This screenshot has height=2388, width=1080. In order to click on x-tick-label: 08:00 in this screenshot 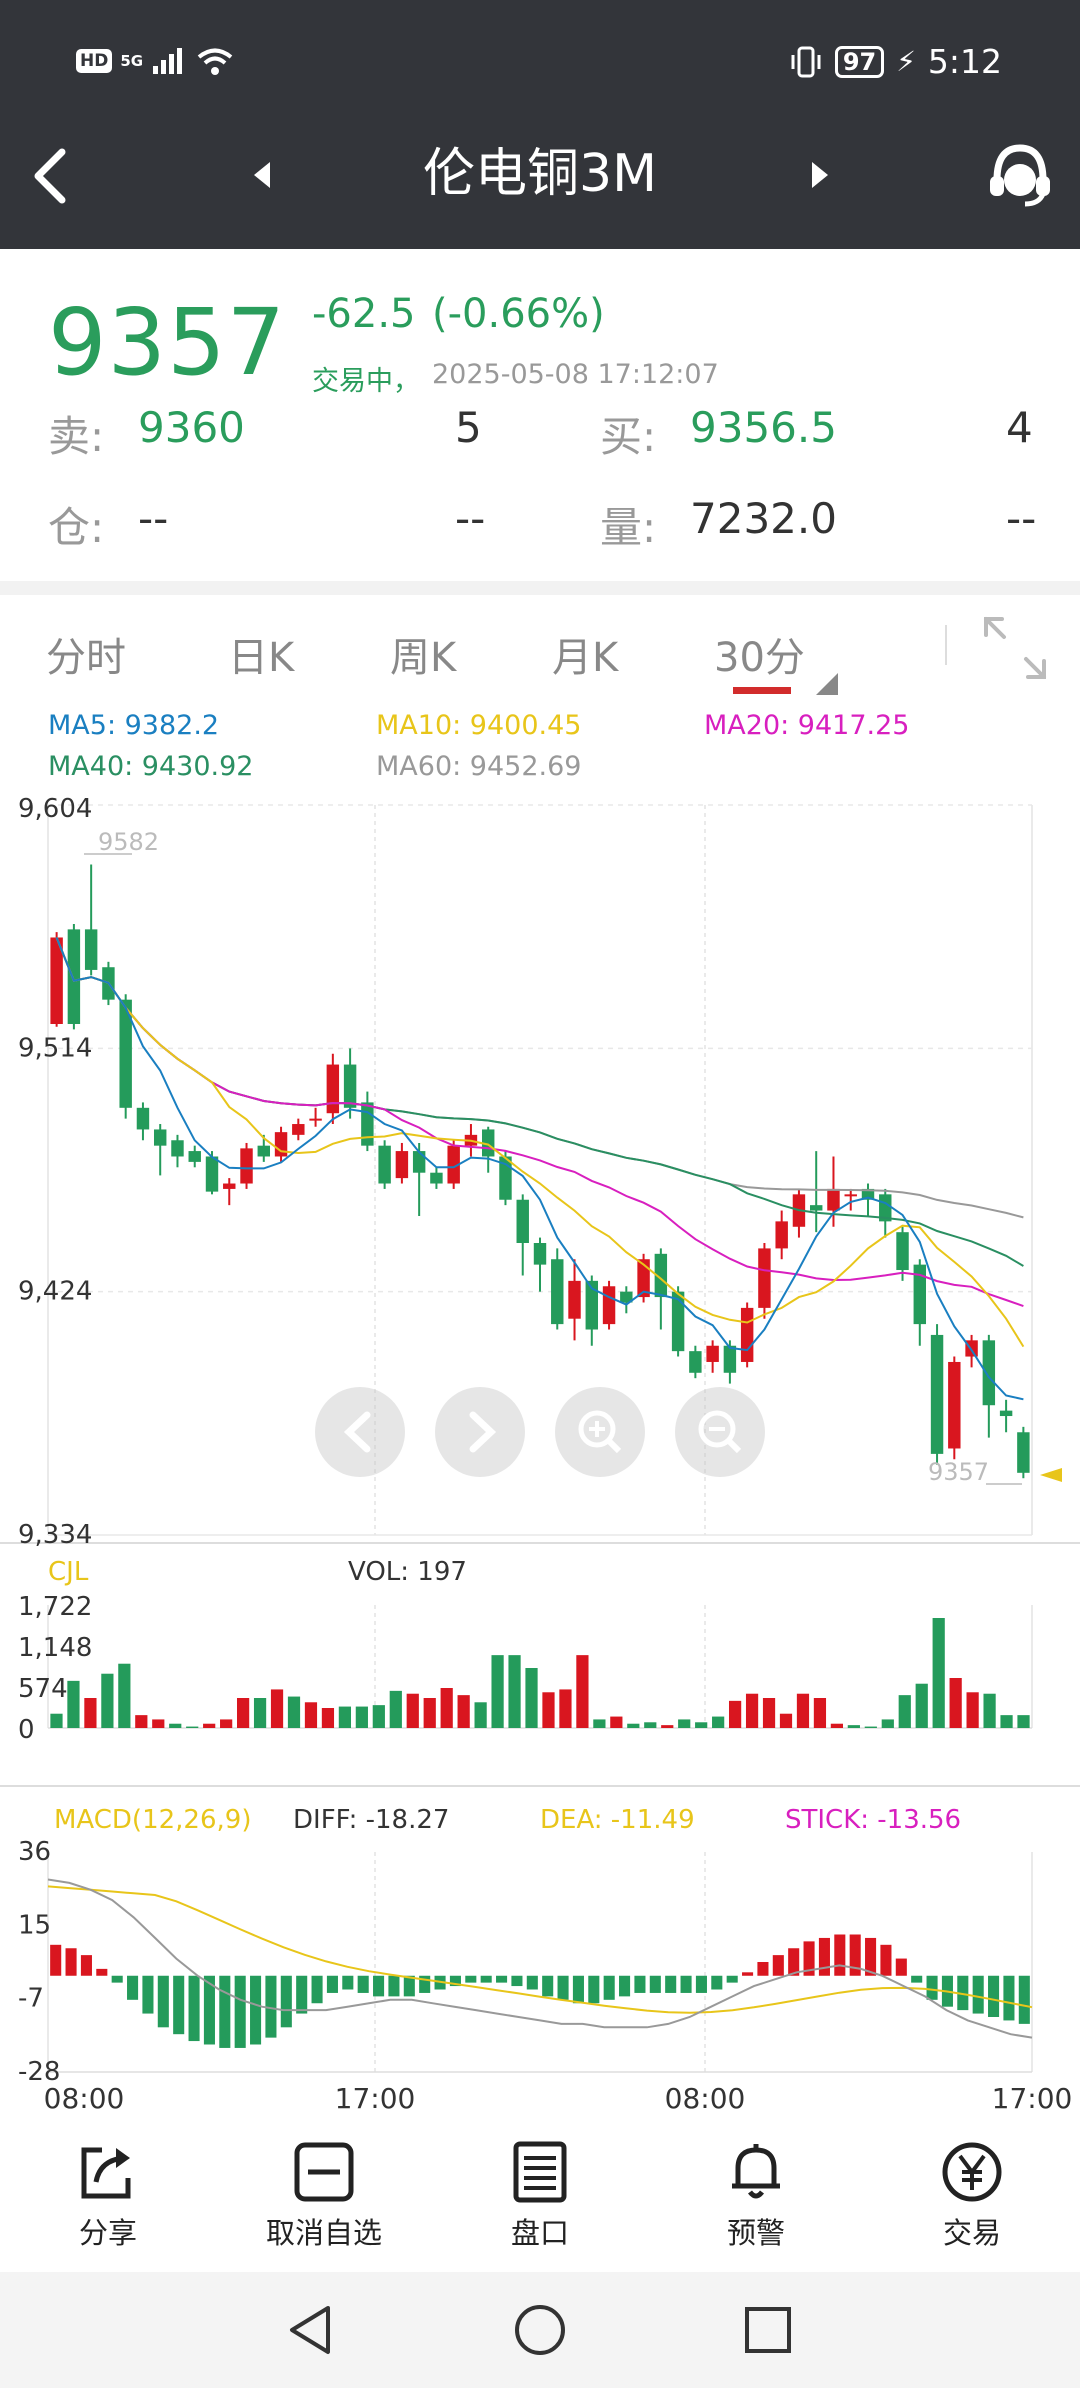, I will do `click(84, 2098)`.